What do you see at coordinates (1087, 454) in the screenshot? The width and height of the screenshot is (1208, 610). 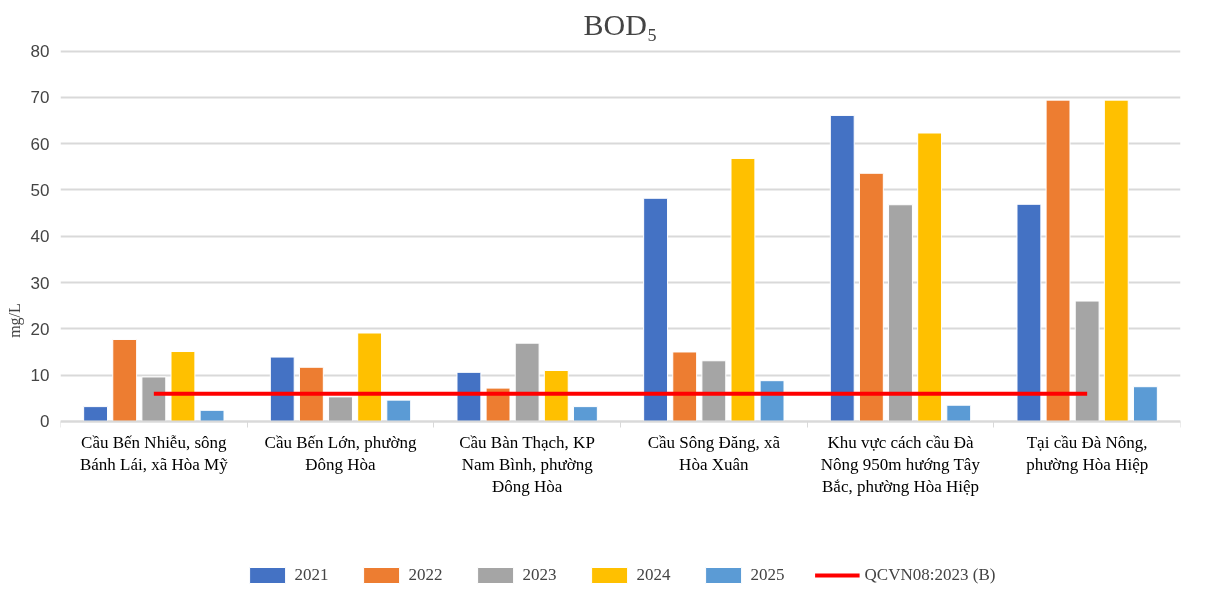 I see `x-tick-label: Tại cầu Đà Nông, phường Hòa Hiệp` at bounding box center [1087, 454].